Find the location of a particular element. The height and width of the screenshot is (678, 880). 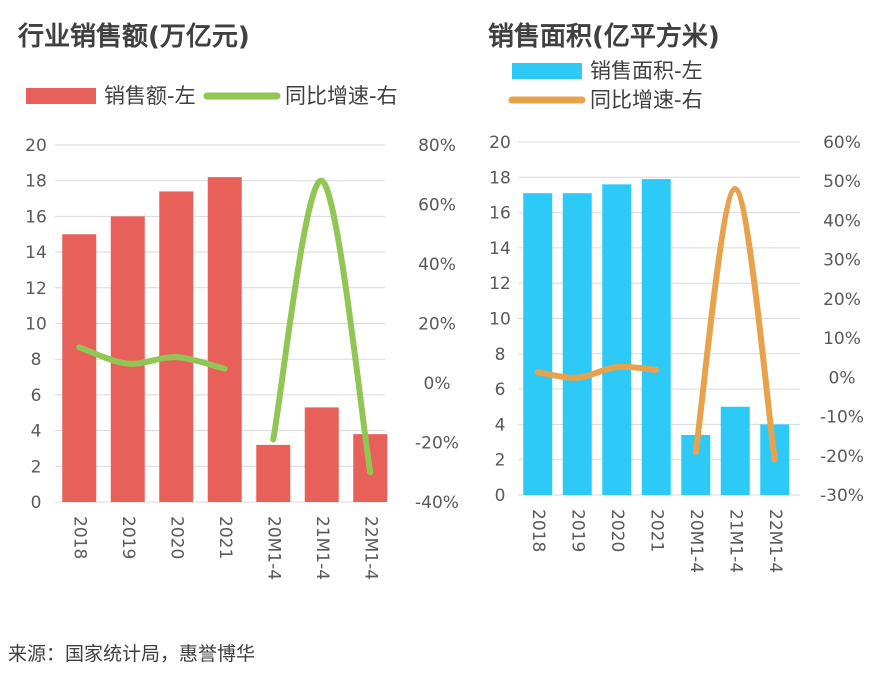

y-right-tick-label: 80% is located at coordinates (437, 146).